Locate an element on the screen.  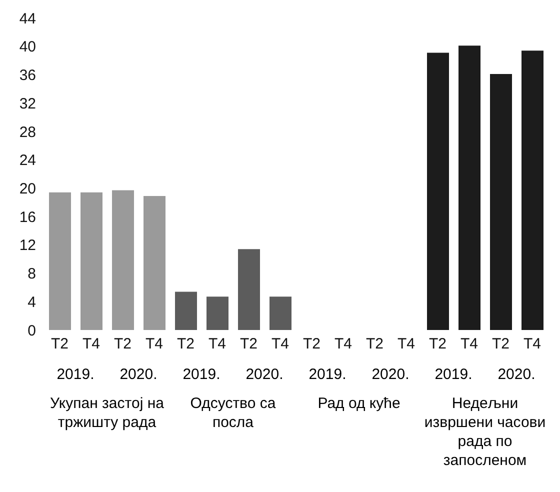
y-tick-label: 24 is located at coordinates (27, 161).